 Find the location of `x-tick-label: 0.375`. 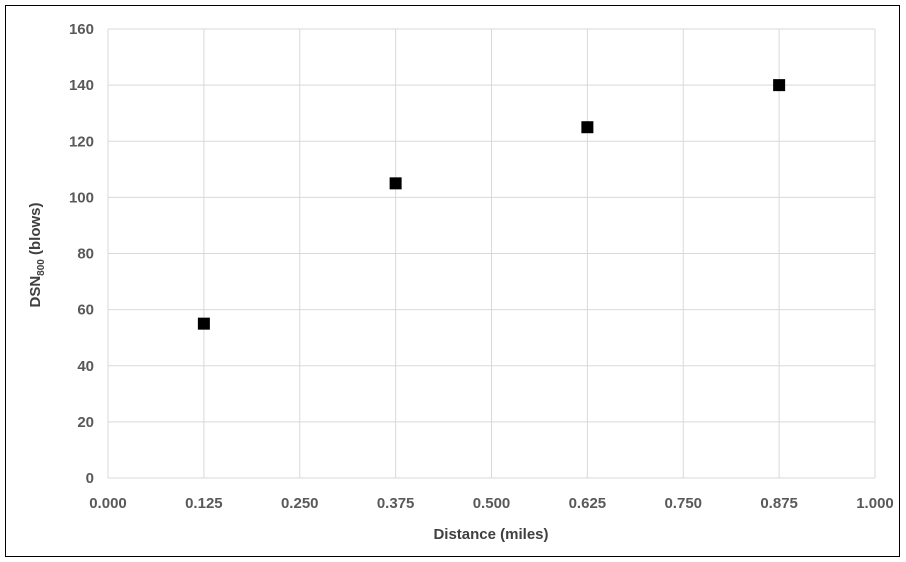

x-tick-label: 0.375 is located at coordinates (396, 503).